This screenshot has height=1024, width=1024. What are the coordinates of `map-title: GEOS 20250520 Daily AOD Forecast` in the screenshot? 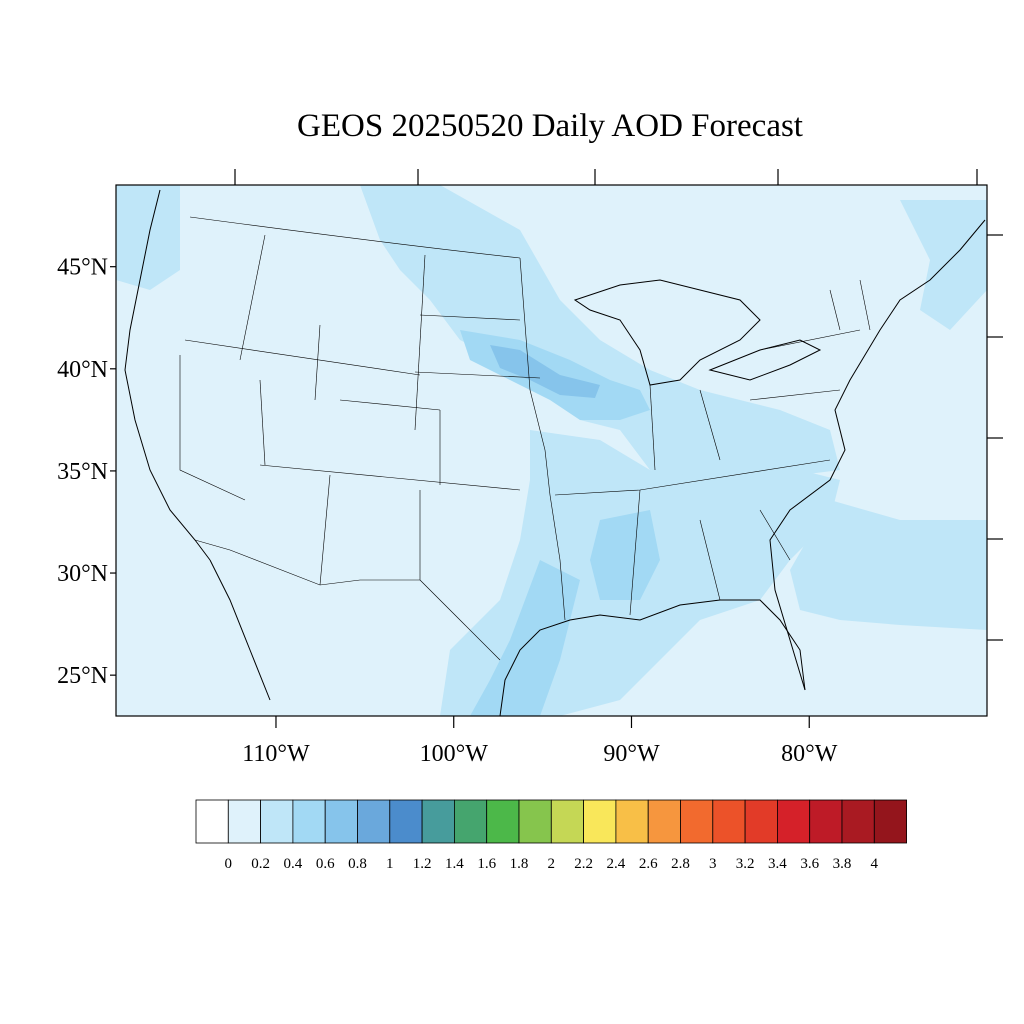 It's located at (550, 126).